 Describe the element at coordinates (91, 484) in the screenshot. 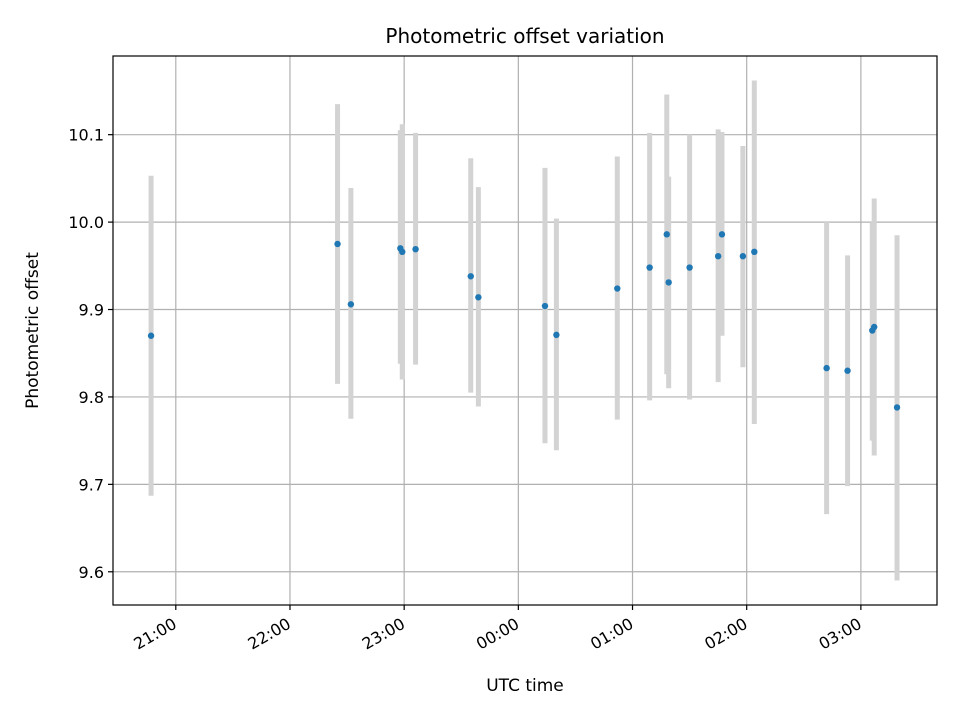

I see `y-tick-label: 9.7` at that location.